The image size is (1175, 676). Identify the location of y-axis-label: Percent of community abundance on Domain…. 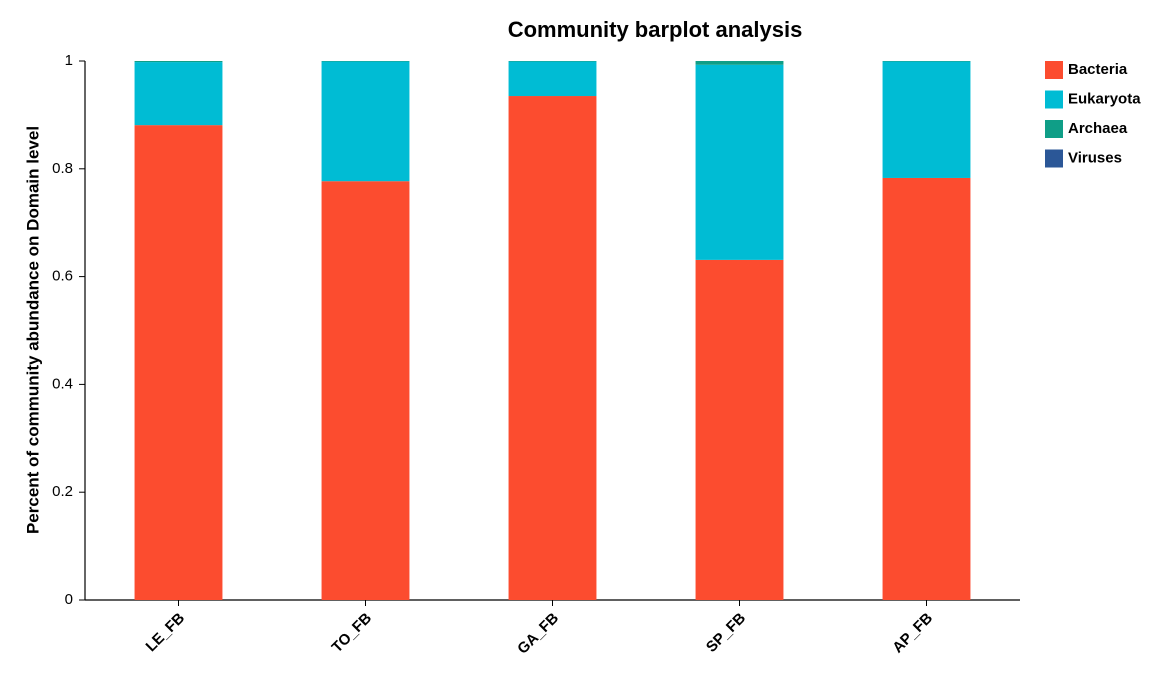
(32, 330).